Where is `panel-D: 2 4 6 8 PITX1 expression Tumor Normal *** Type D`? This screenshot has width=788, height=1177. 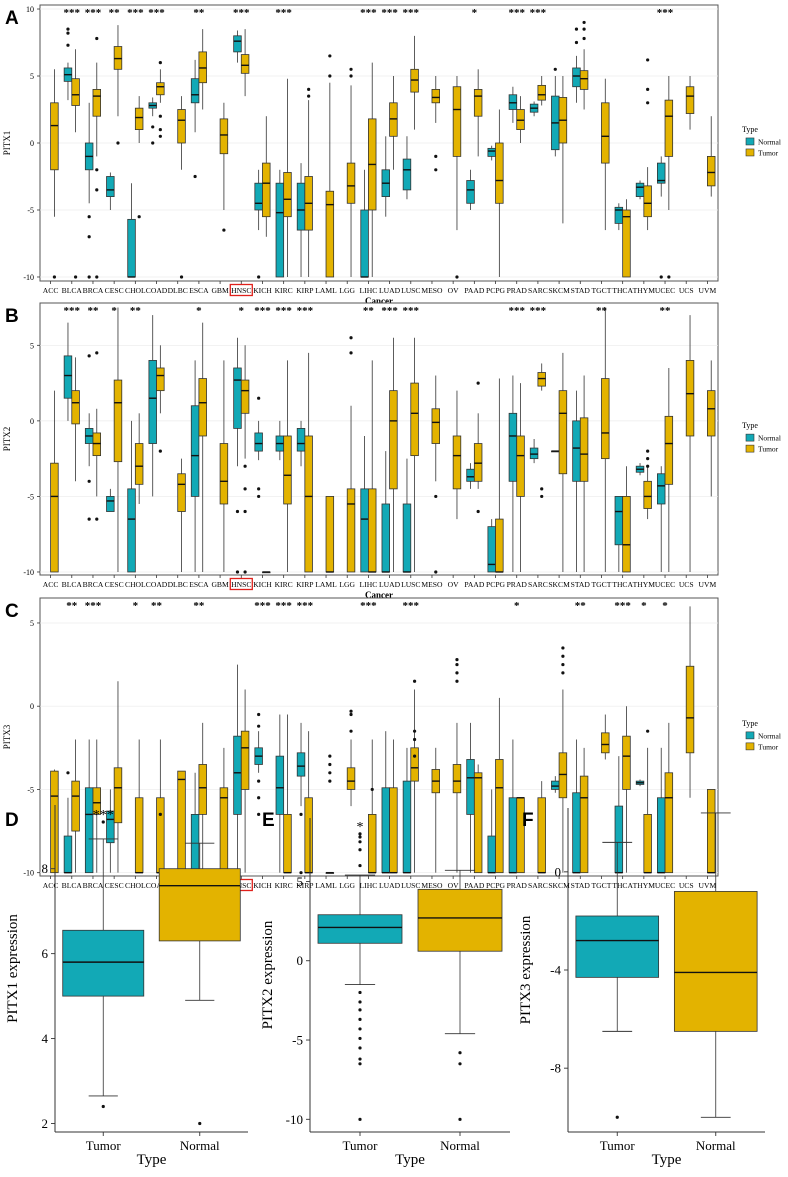 panel-D: 2 4 6 8 PITX1 expression Tumor Normal *** Type D is located at coordinates (126, 986).